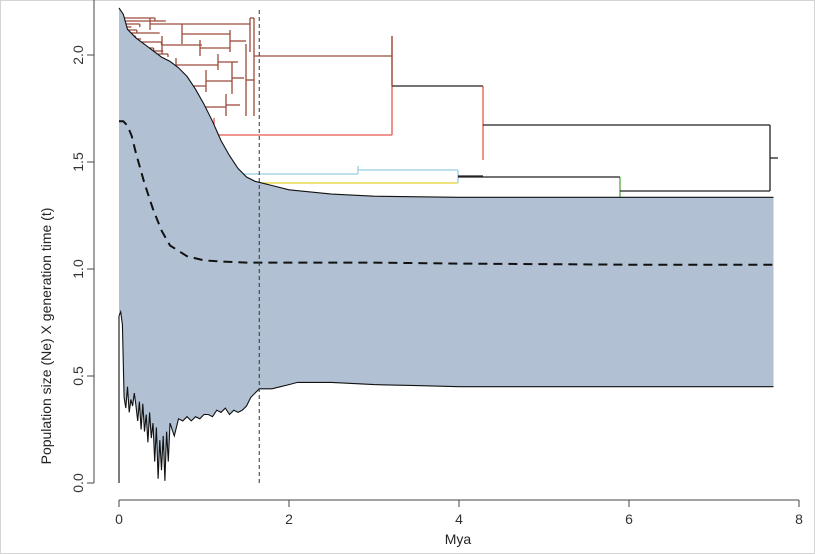 The width and height of the screenshot is (815, 554). What do you see at coordinates (78, 162) in the screenshot?
I see `y-tick-label: 1.5` at bounding box center [78, 162].